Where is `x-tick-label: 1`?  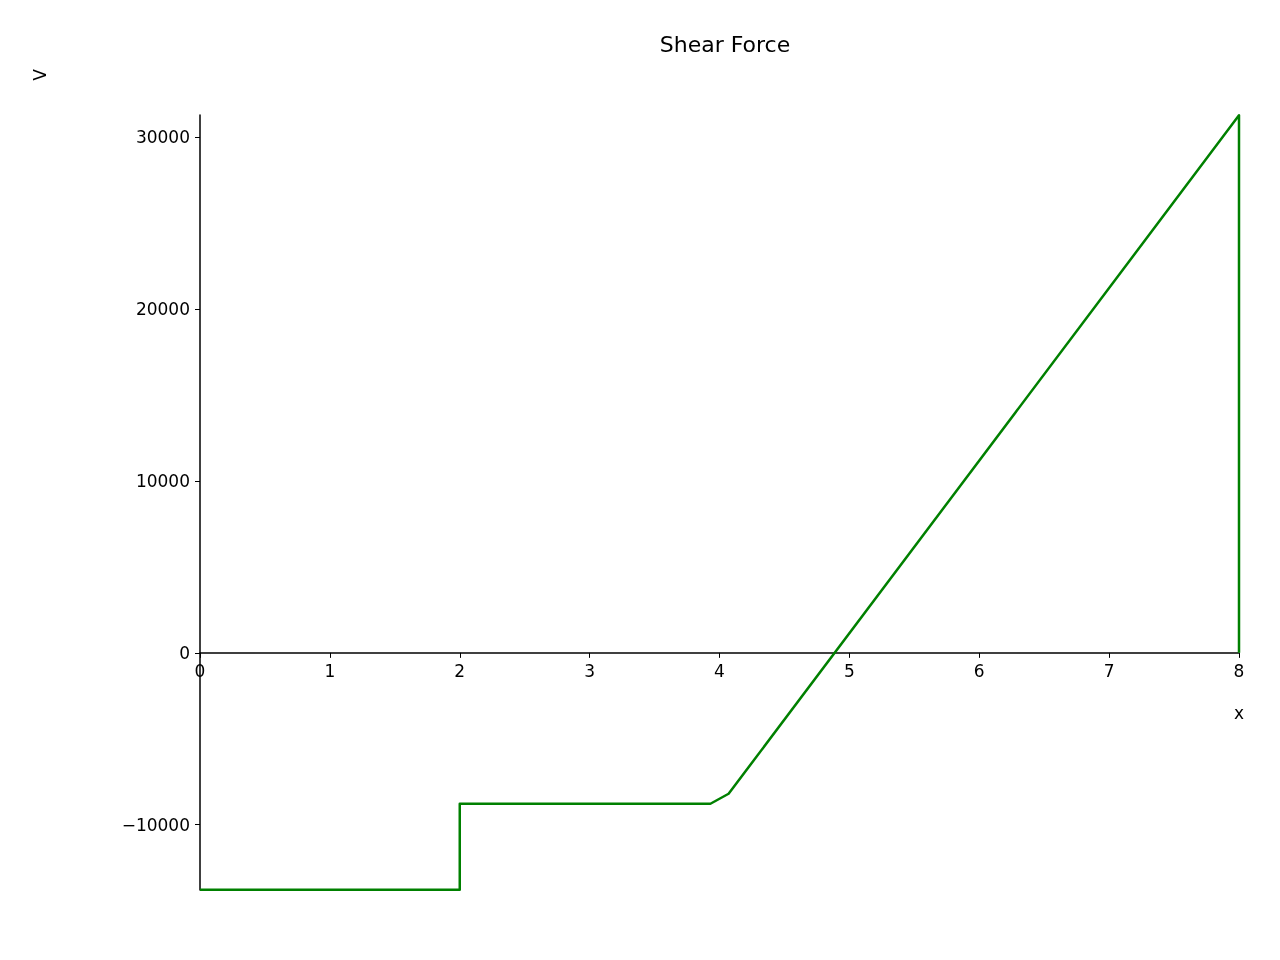 x-tick-label: 1 is located at coordinates (330, 671).